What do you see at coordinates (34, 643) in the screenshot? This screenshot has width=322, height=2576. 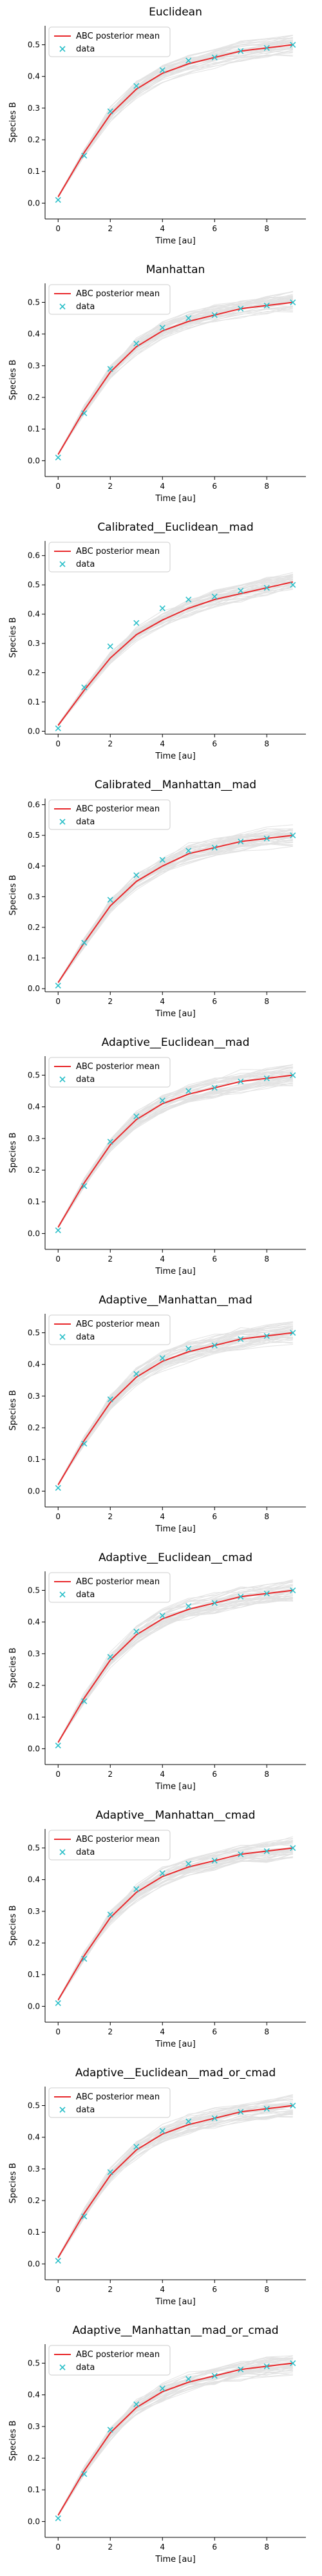 I see `y-tick-label: 0.3` at bounding box center [34, 643].